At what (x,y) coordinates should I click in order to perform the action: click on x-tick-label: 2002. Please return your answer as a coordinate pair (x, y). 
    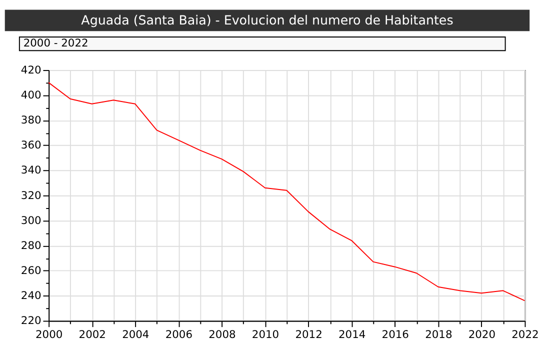
    Looking at the image, I should click on (92, 334).